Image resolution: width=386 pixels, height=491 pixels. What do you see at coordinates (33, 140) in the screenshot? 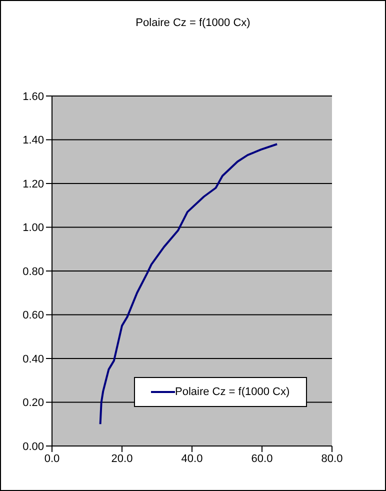
I see `y-tick-label: 1.40` at bounding box center [33, 140].